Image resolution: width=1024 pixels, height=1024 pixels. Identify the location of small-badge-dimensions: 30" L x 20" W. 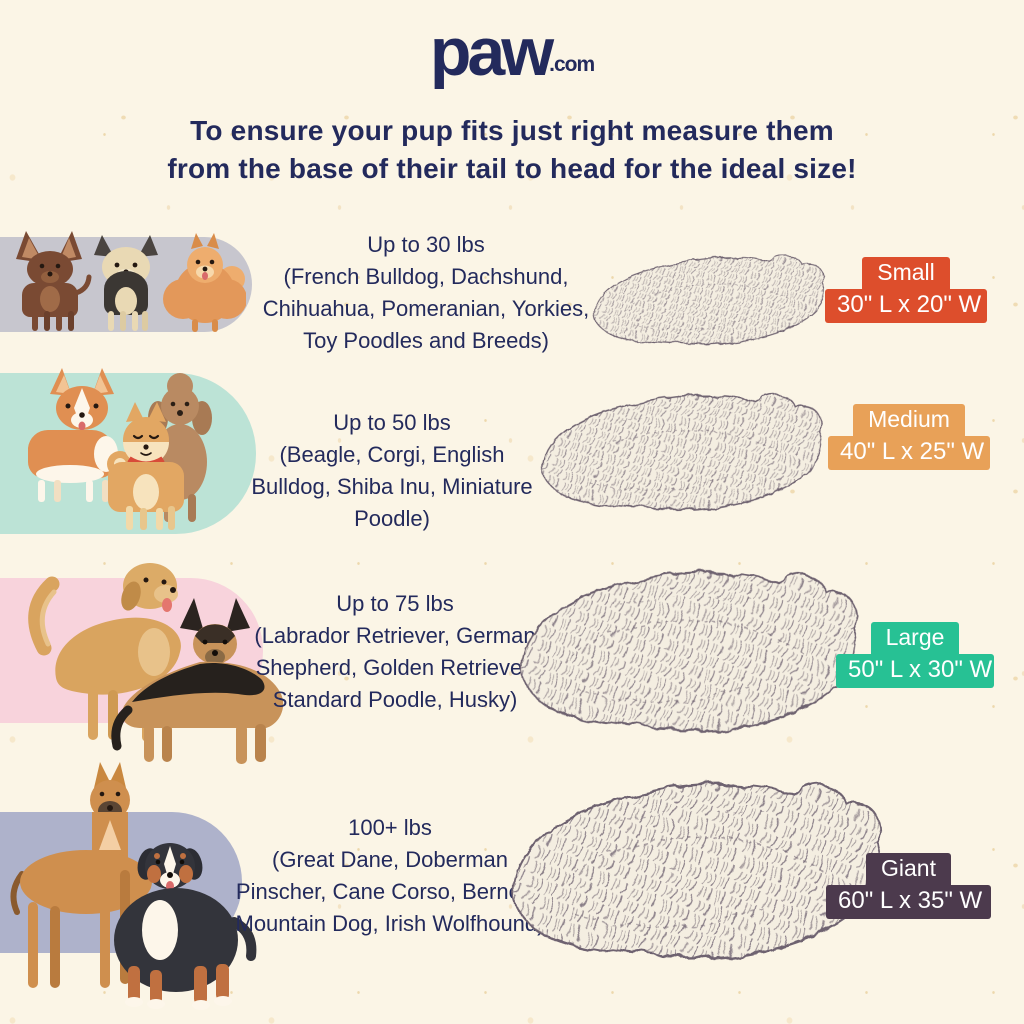
(906, 306).